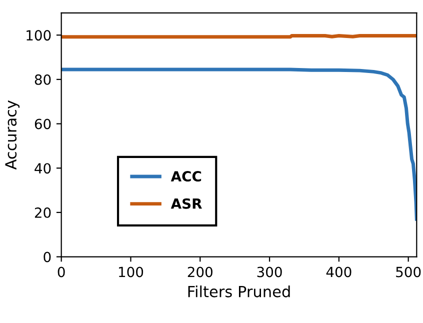 Image resolution: width=423 pixels, height=323 pixels. Describe the element at coordinates (269, 272) in the screenshot. I see `x-tick-label: 300` at that location.